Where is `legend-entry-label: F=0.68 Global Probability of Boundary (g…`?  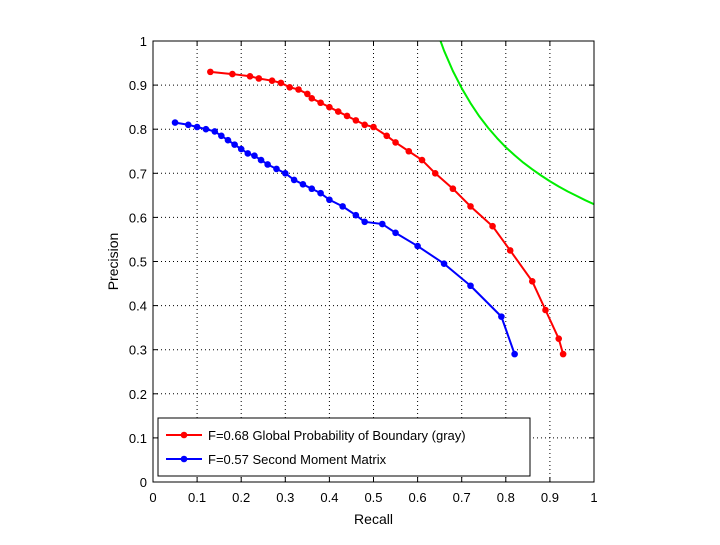
legend-entry-label: F=0.68 Global Probability of Boundary (g… is located at coordinates (337, 435).